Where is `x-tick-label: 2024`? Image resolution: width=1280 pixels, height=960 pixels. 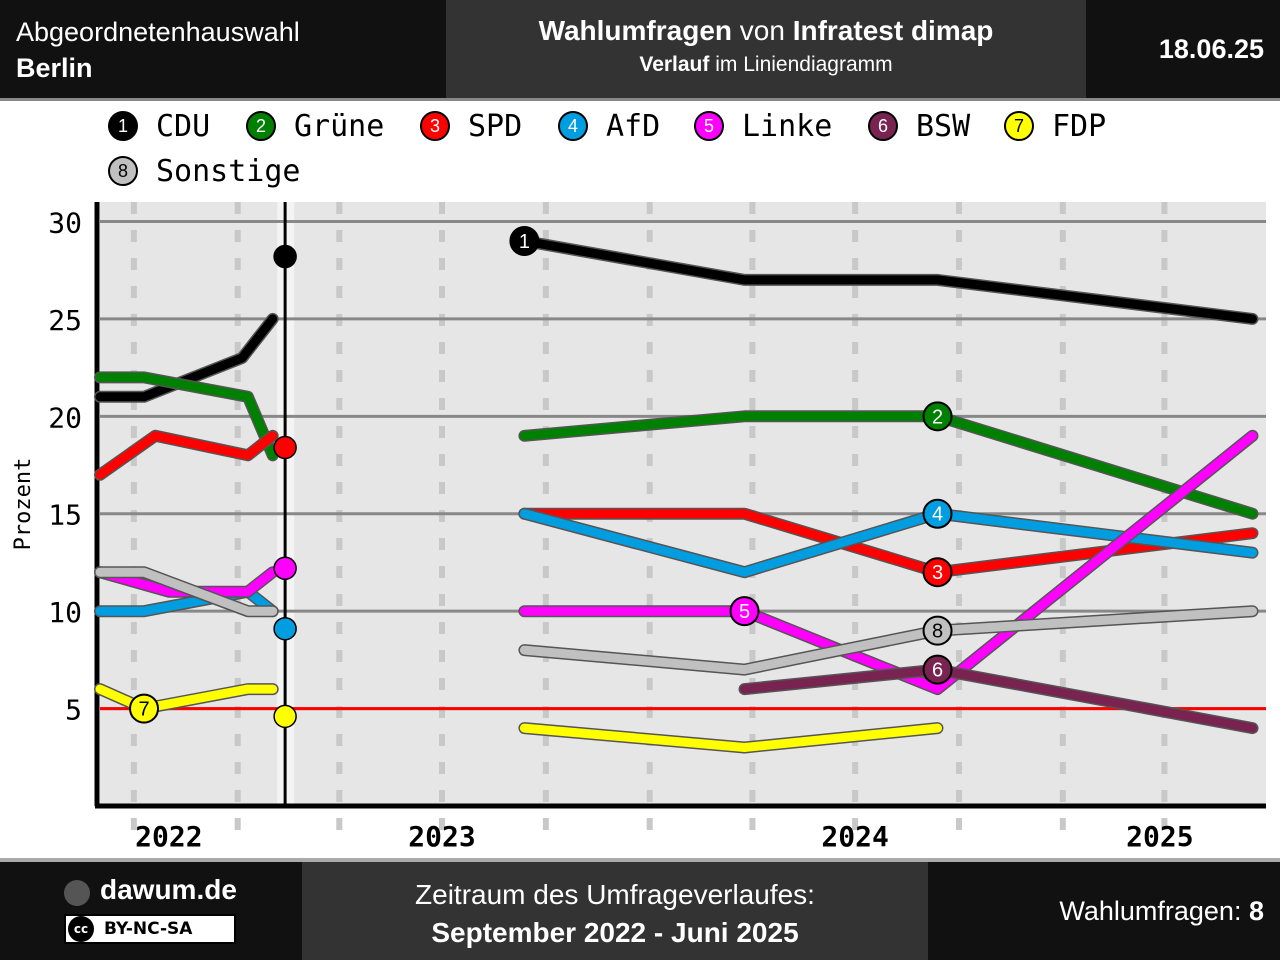 x-tick-label: 2024 is located at coordinates (854, 836).